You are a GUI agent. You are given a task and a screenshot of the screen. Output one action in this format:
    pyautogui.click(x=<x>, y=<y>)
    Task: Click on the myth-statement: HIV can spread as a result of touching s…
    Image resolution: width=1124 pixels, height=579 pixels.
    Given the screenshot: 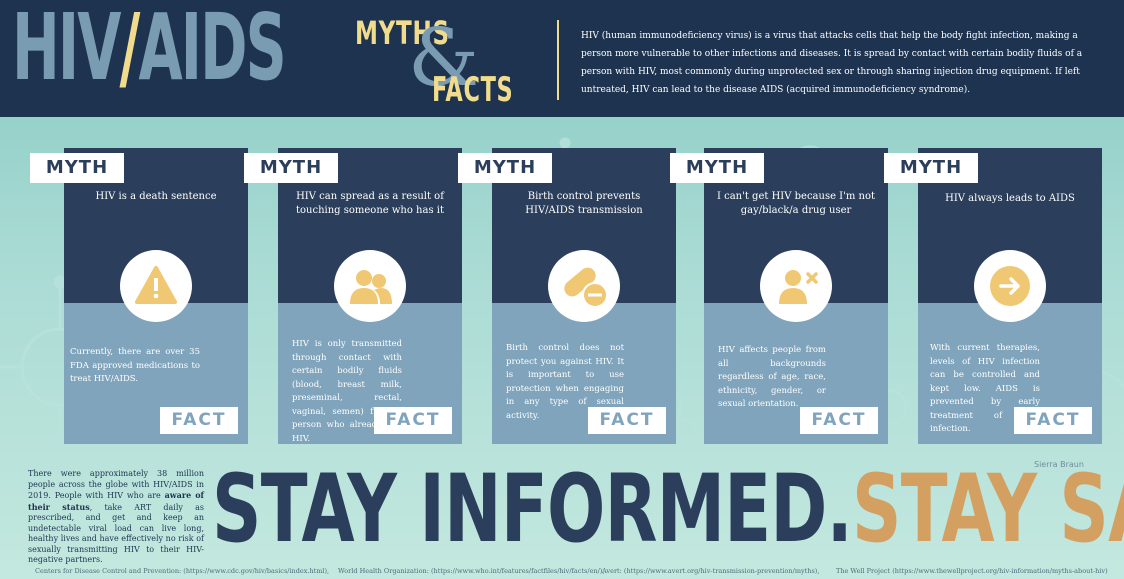 What is the action you would take?
    pyautogui.click(x=370, y=203)
    